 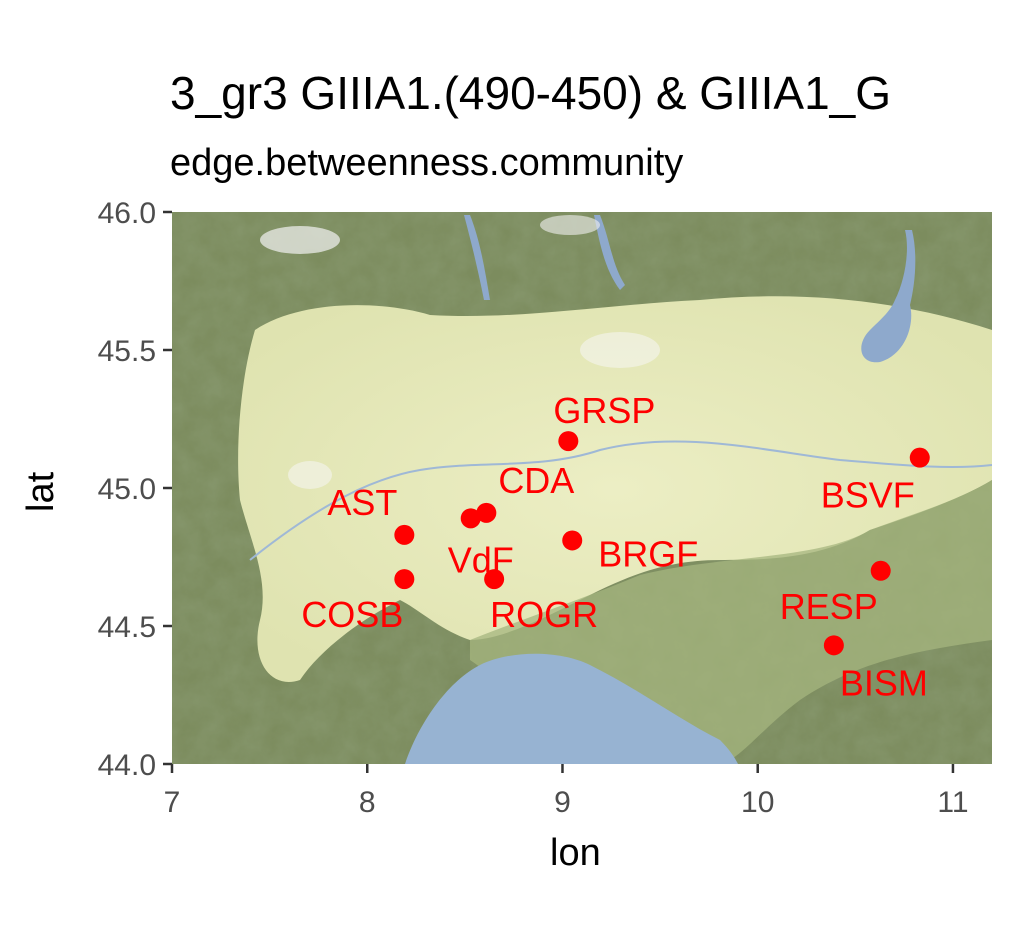 What do you see at coordinates (868, 495) in the screenshot?
I see `site-label: BSVF` at bounding box center [868, 495].